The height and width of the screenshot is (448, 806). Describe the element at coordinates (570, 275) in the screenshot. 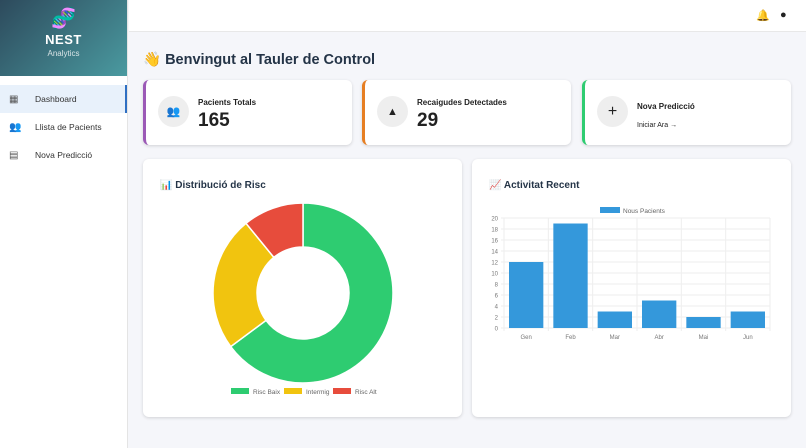

I see `bar-feb` at that location.